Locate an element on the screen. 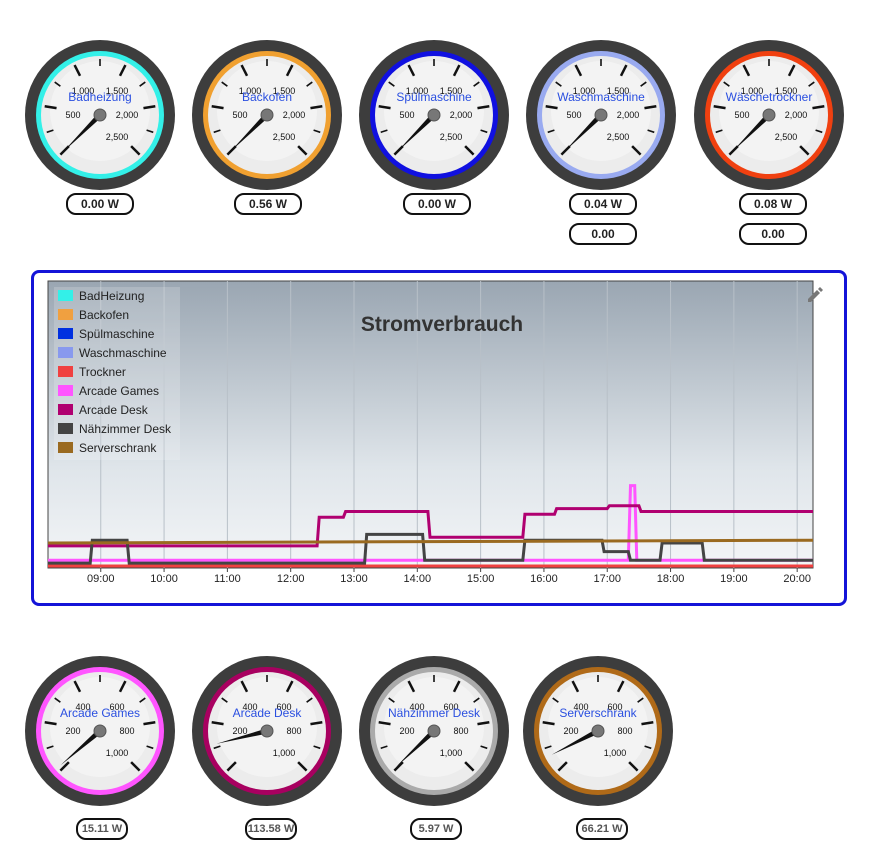  gauge-readout: 0.04 W is located at coordinates (603, 204).